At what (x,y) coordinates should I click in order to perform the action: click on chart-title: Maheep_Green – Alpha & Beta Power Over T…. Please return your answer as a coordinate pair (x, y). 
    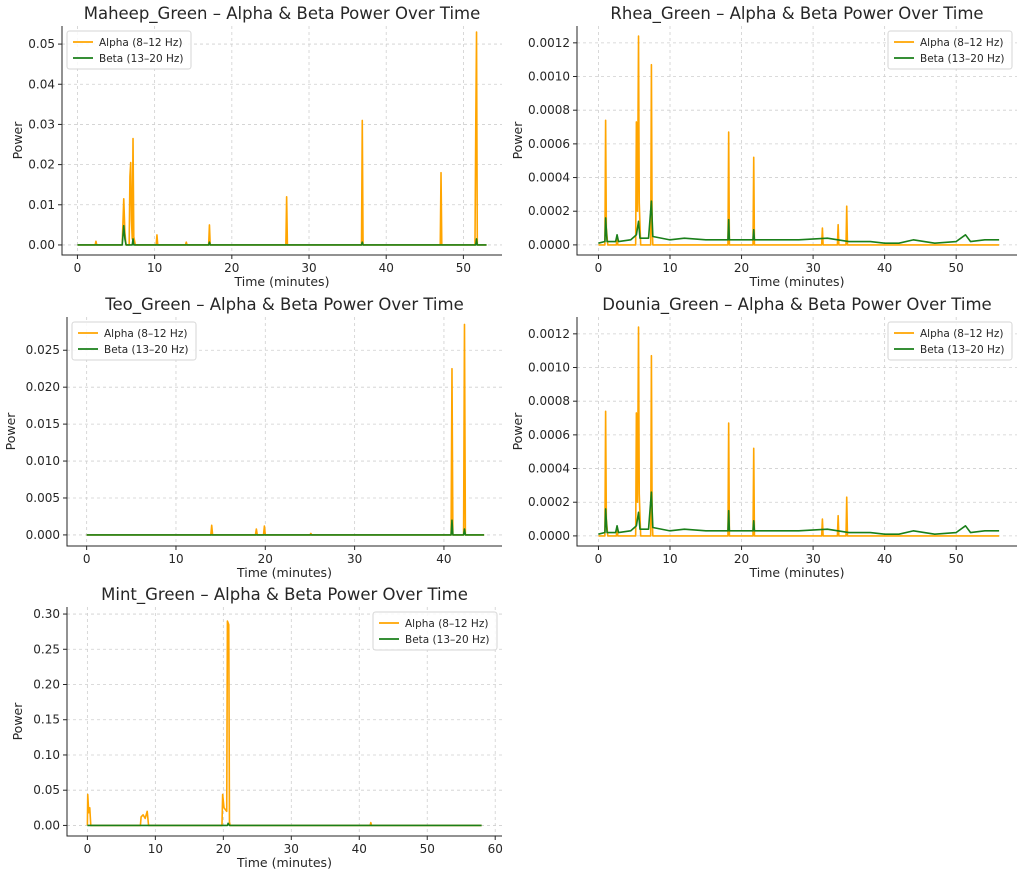
    Looking at the image, I should click on (282, 14).